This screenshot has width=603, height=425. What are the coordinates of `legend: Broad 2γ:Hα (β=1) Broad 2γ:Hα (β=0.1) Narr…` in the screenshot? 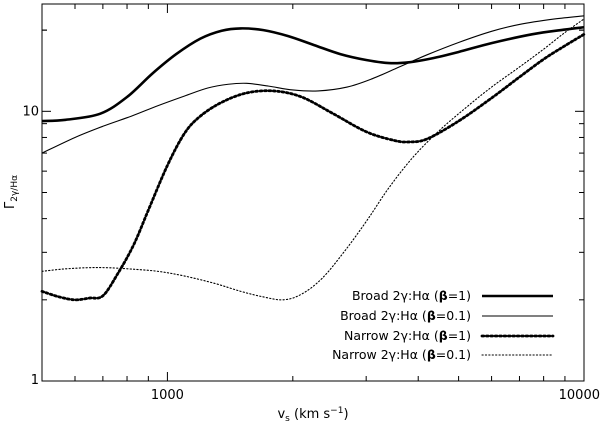 It's located at (443, 325).